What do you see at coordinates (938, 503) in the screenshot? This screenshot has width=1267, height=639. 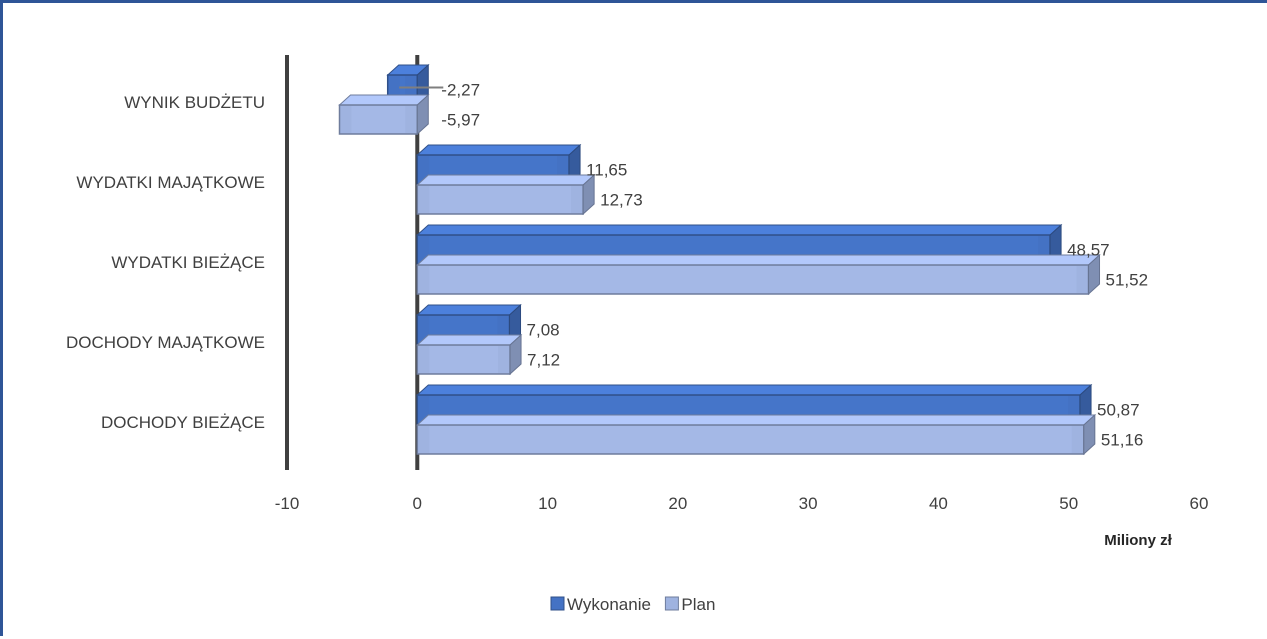 I see `x-tick-label: 40` at bounding box center [938, 503].